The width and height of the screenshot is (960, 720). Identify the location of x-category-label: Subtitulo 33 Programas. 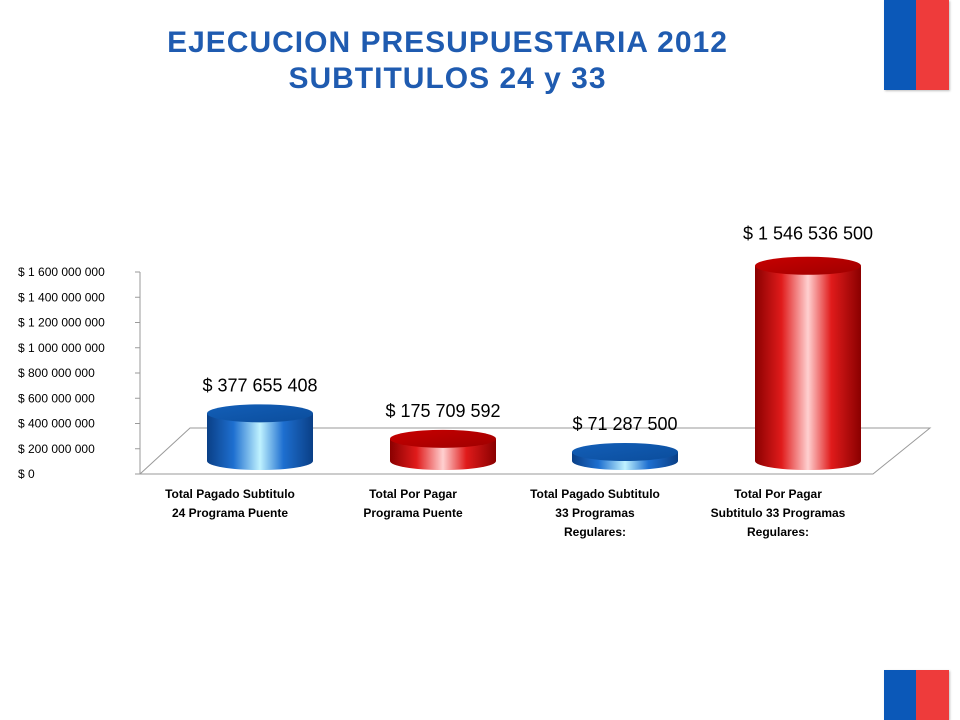
(778, 513).